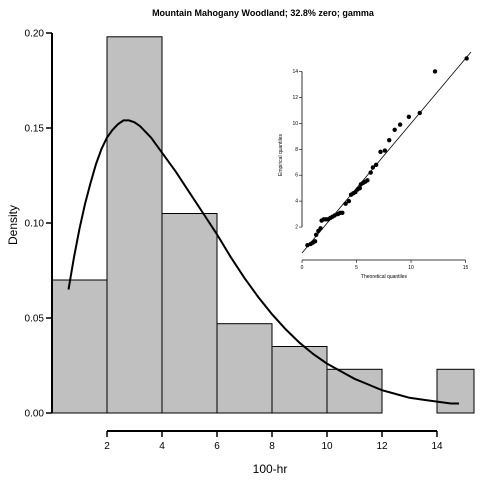  What do you see at coordinates (296, 228) in the screenshot?
I see `inset-y-tick-label: 2` at bounding box center [296, 228].